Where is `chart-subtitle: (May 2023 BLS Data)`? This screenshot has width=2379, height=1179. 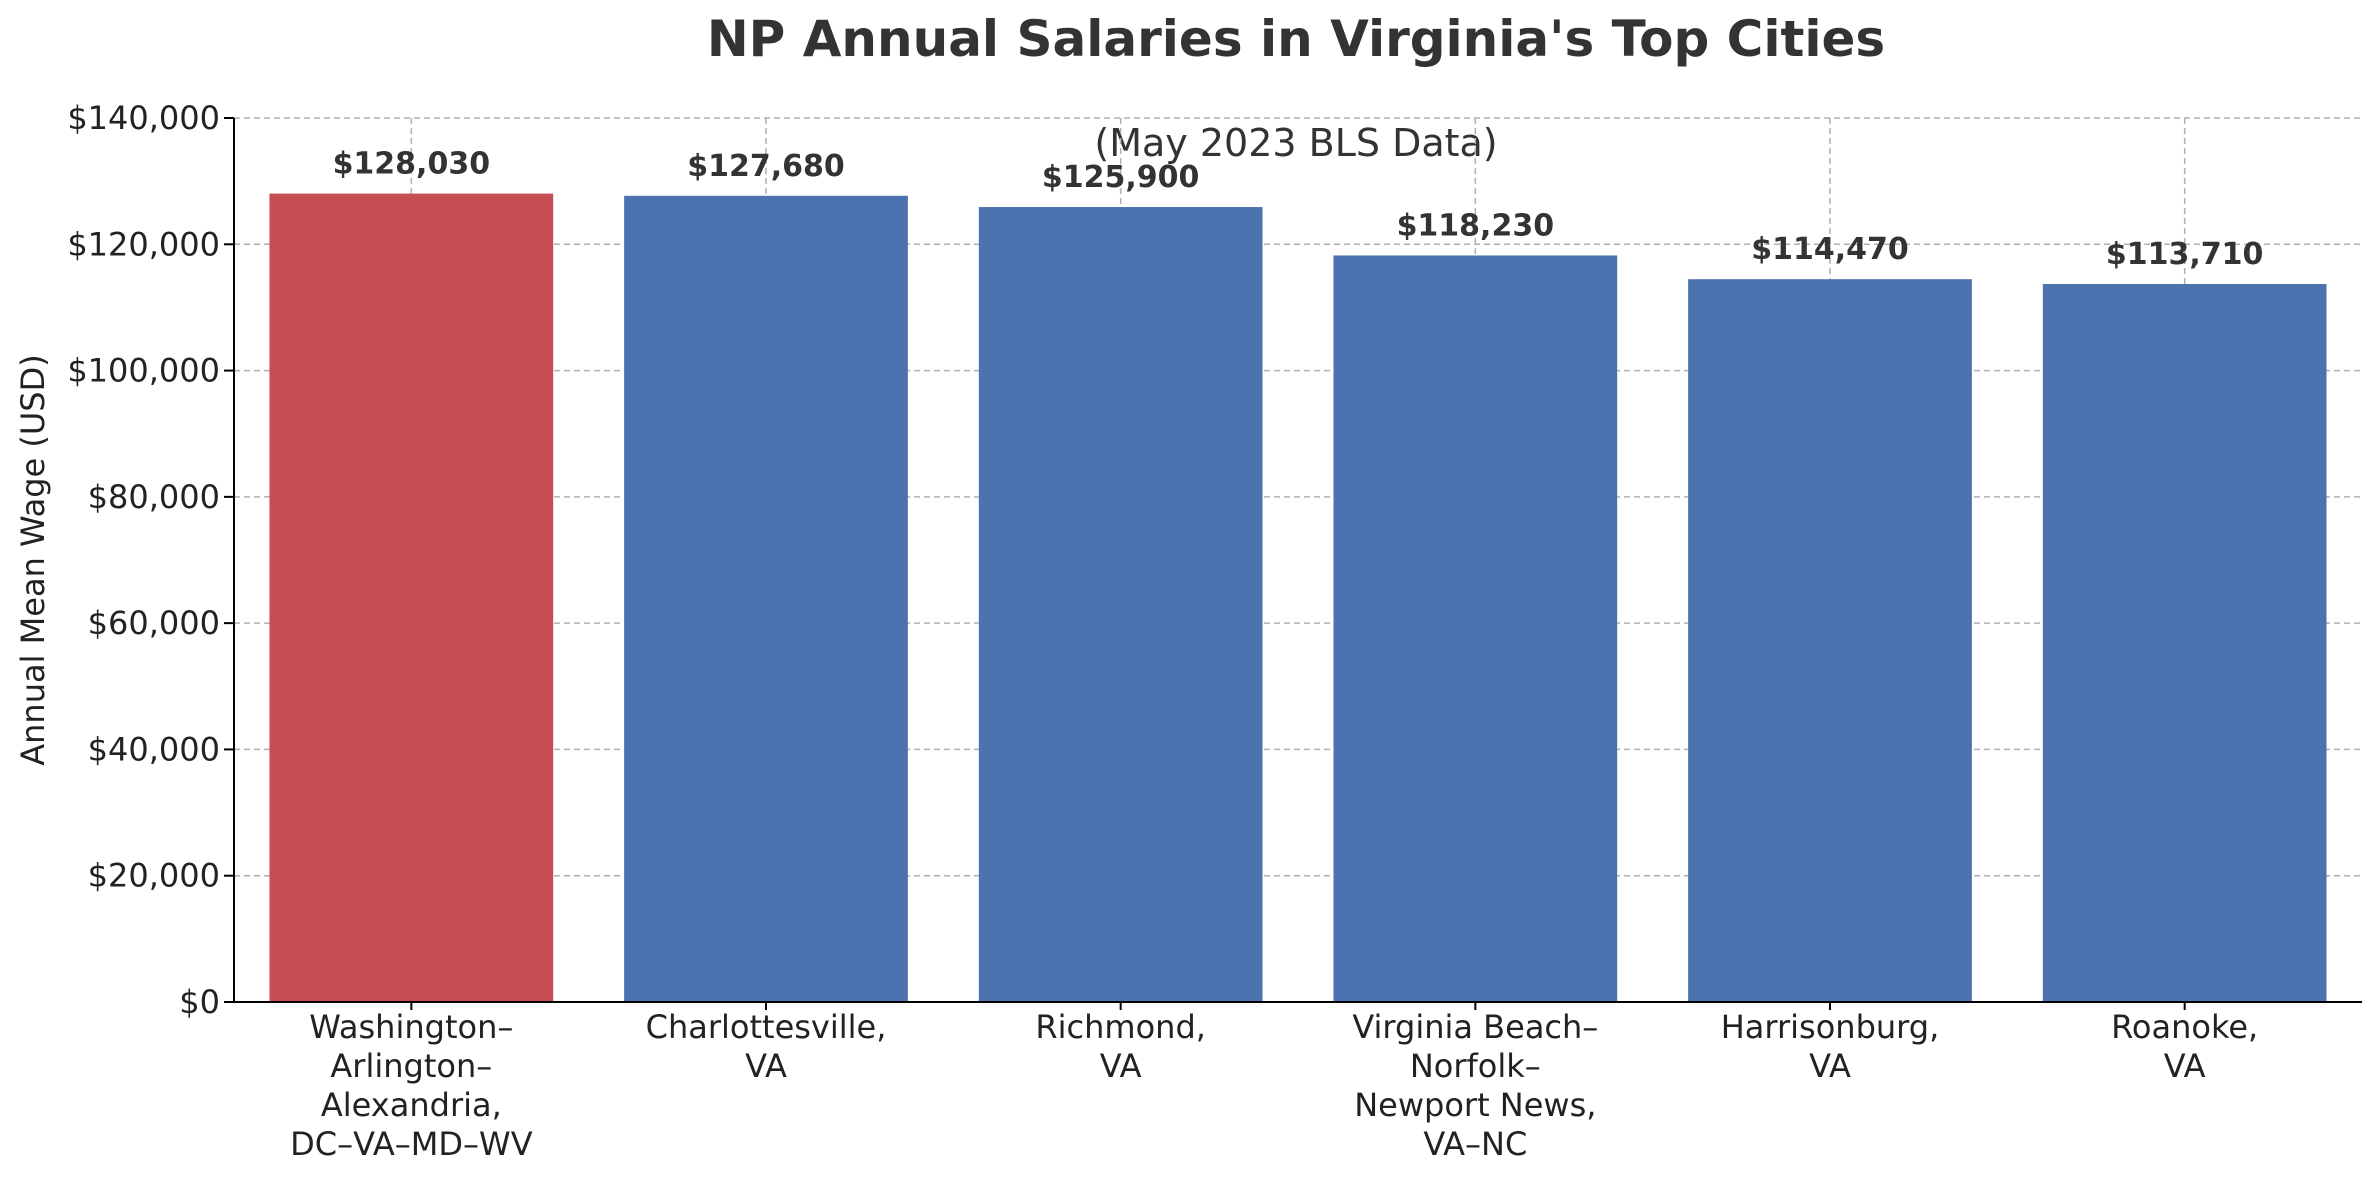 chart-subtitle: (May 2023 BLS Data) is located at coordinates (1295, 143).